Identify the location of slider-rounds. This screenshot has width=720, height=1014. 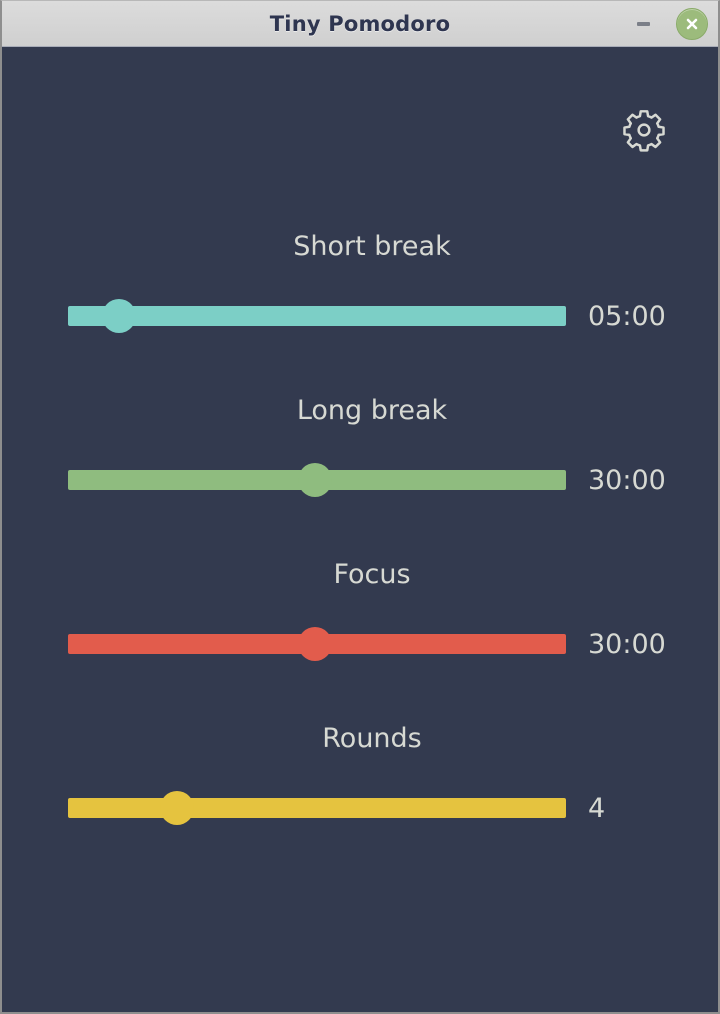
(317, 808).